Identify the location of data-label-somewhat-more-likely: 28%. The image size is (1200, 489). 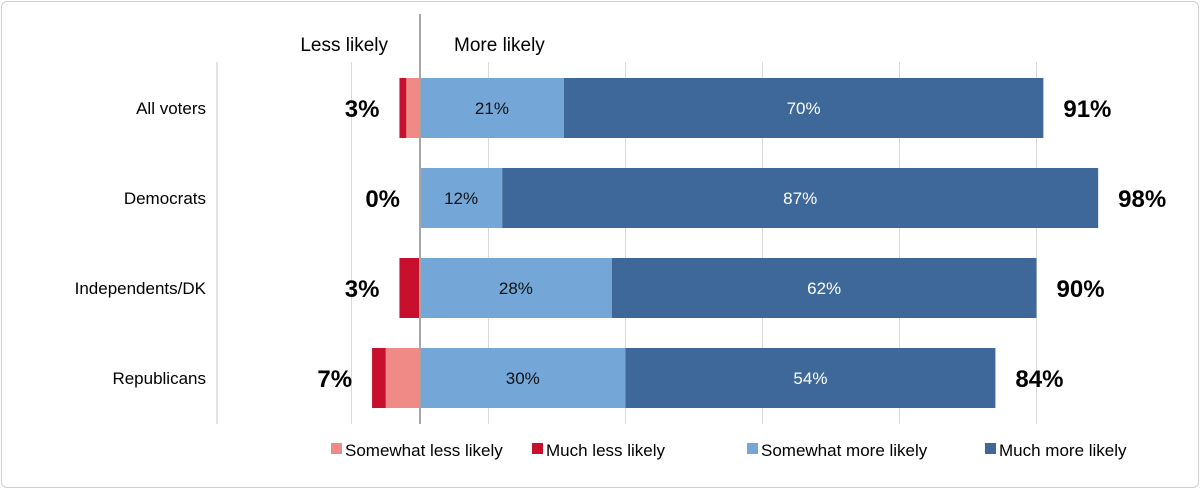
(516, 288).